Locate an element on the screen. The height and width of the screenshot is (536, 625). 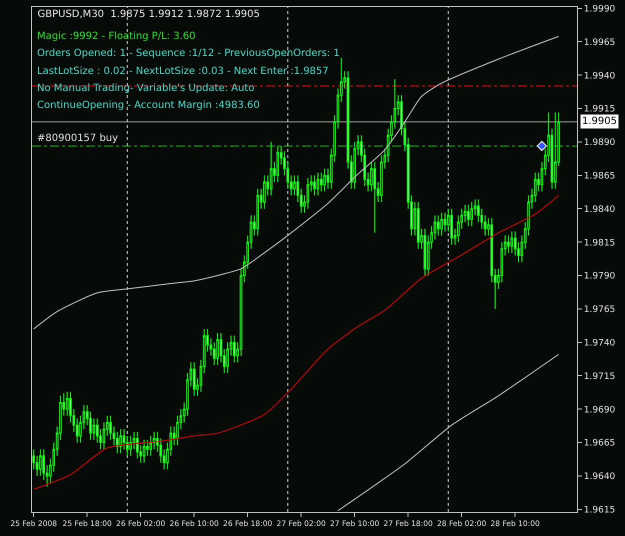
y-tick-label: 1.9990 is located at coordinates (600, 9).